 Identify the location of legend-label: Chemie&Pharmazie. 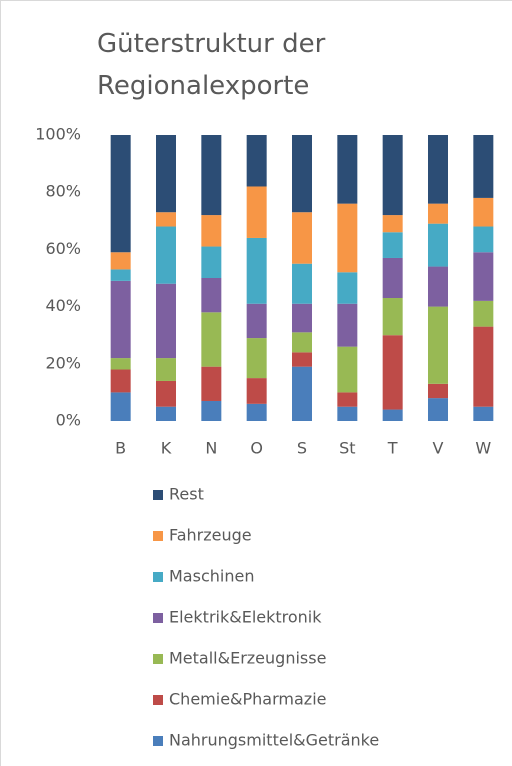
(247, 699).